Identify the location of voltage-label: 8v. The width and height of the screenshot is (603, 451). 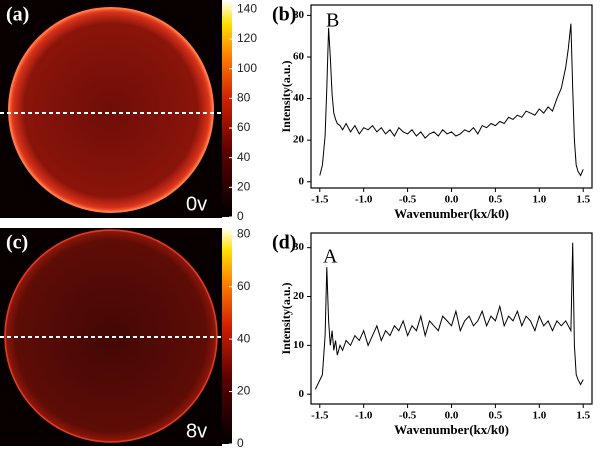
(196, 431).